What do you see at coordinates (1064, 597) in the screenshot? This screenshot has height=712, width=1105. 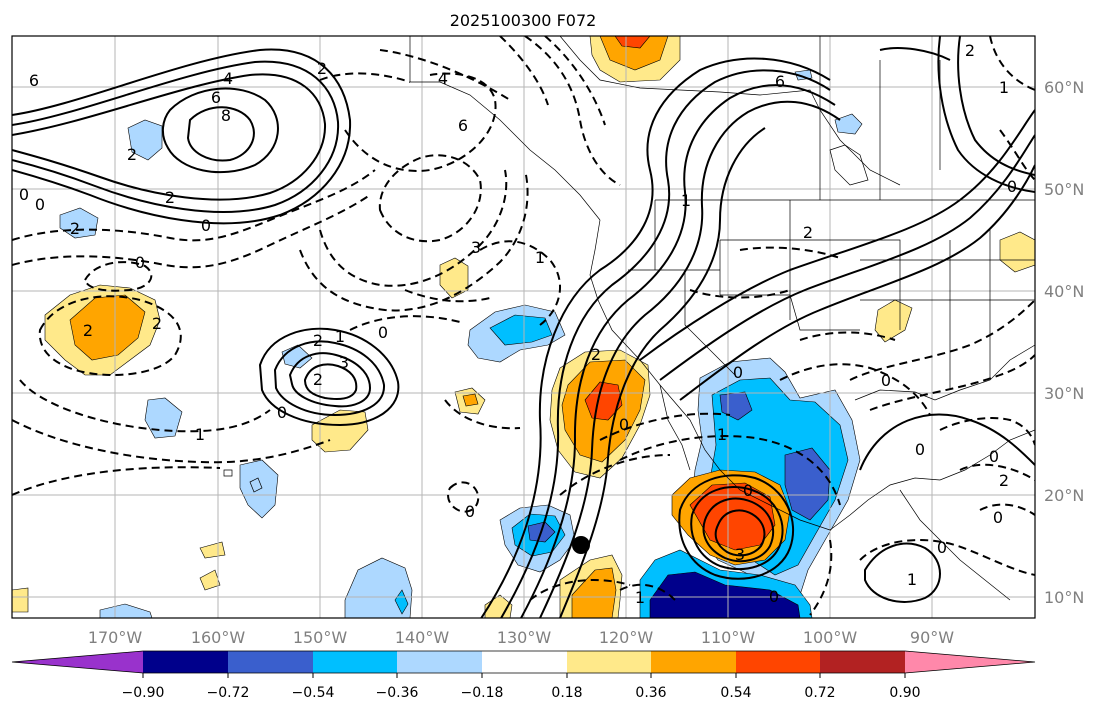 I see `lat-label: 10°N` at bounding box center [1064, 597].